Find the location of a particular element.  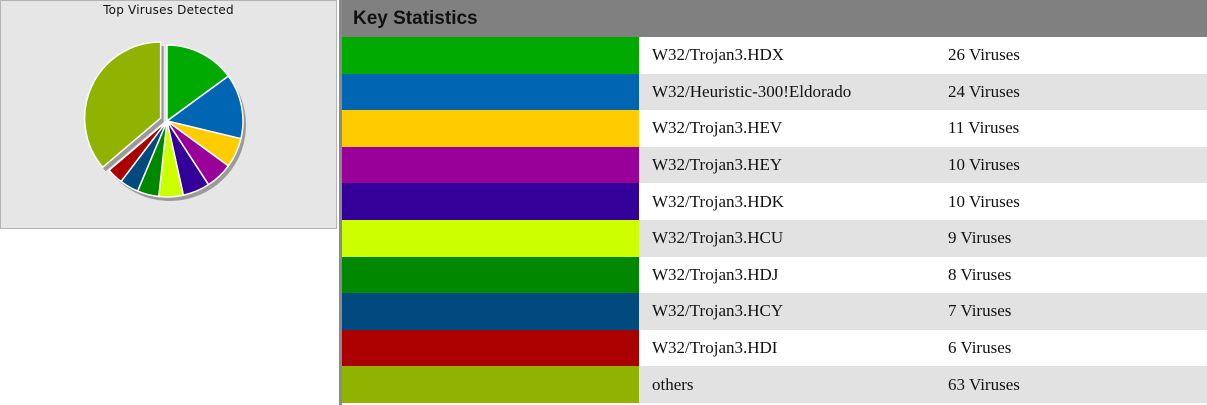

virus-count: 7 Viruses is located at coordinates (980, 311).